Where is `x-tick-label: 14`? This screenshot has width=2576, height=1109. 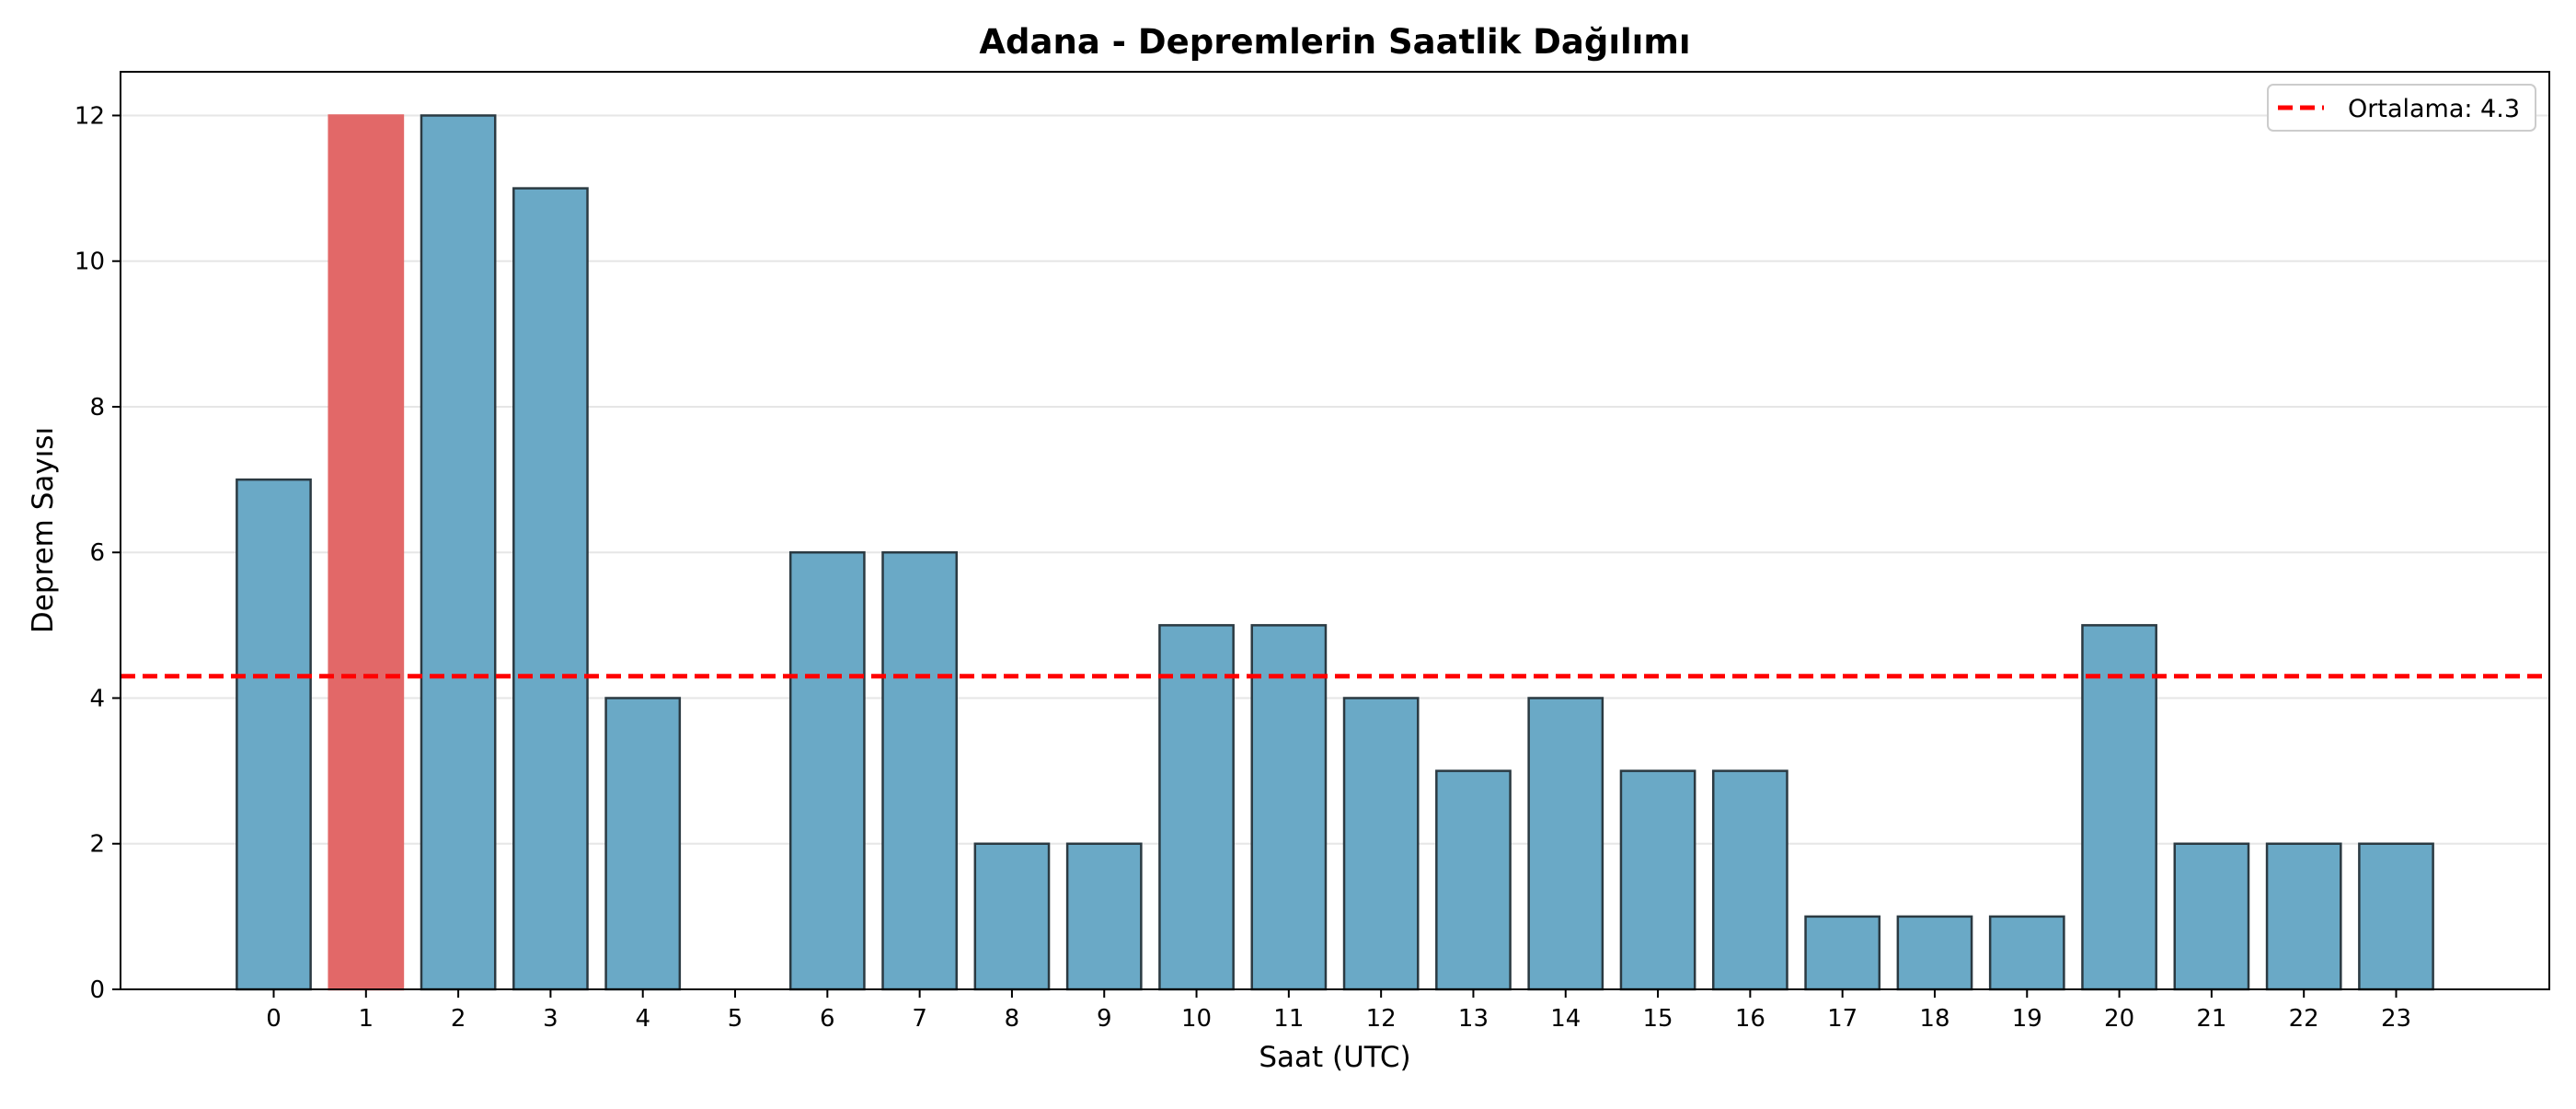
x-tick-label: 14 is located at coordinates (1565, 1019).